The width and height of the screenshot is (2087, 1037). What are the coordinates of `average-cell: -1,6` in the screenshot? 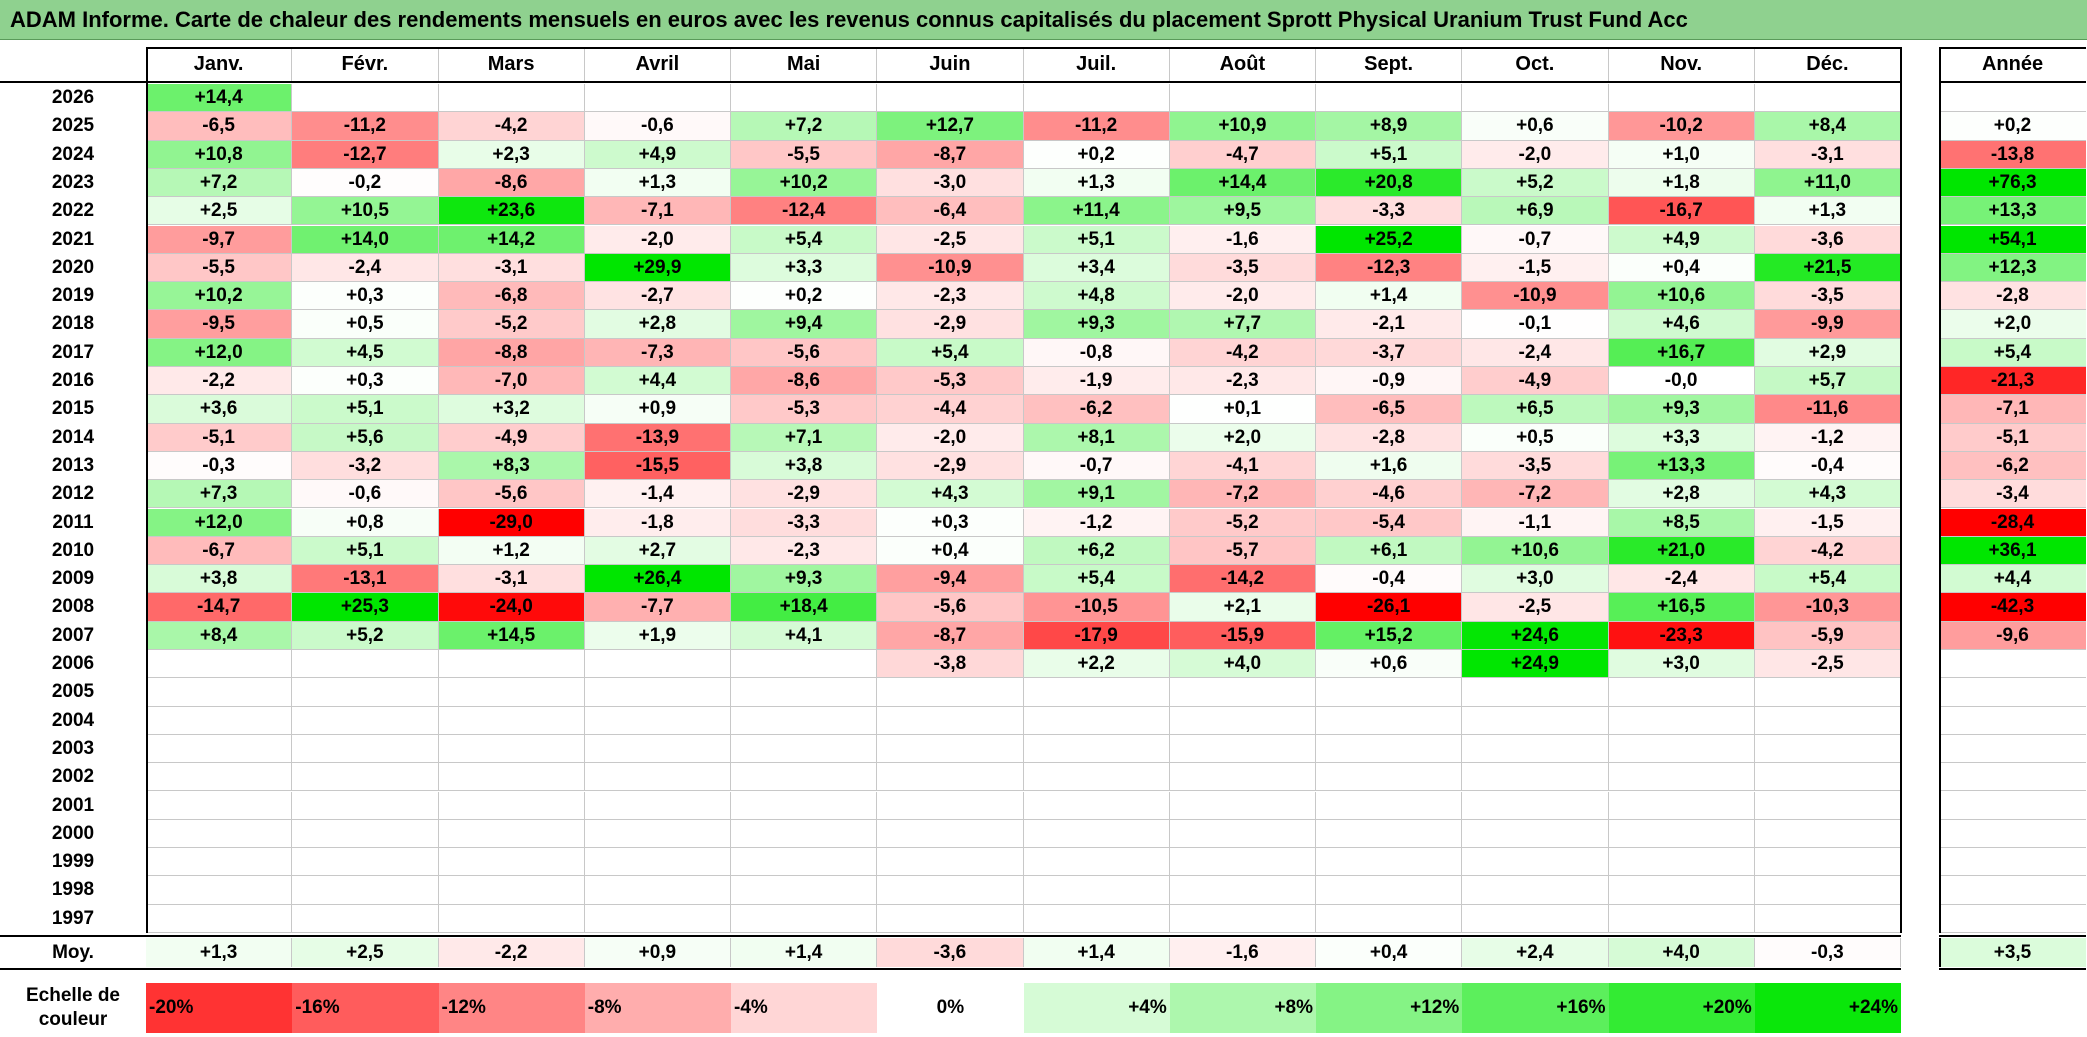 It's located at (1242, 952).